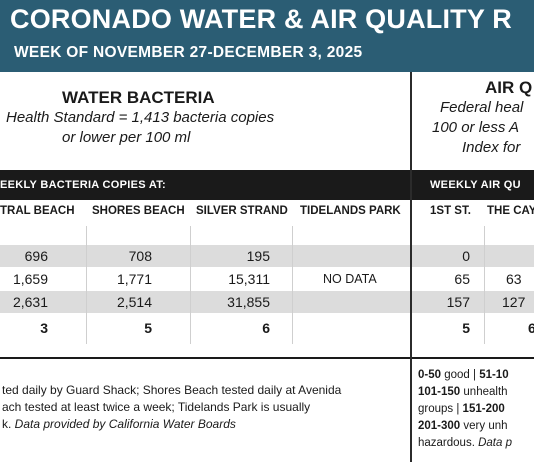 This screenshot has width=534, height=462. What do you see at coordinates (205, 358) in the screenshot?
I see `water-bottom-rule` at bounding box center [205, 358].